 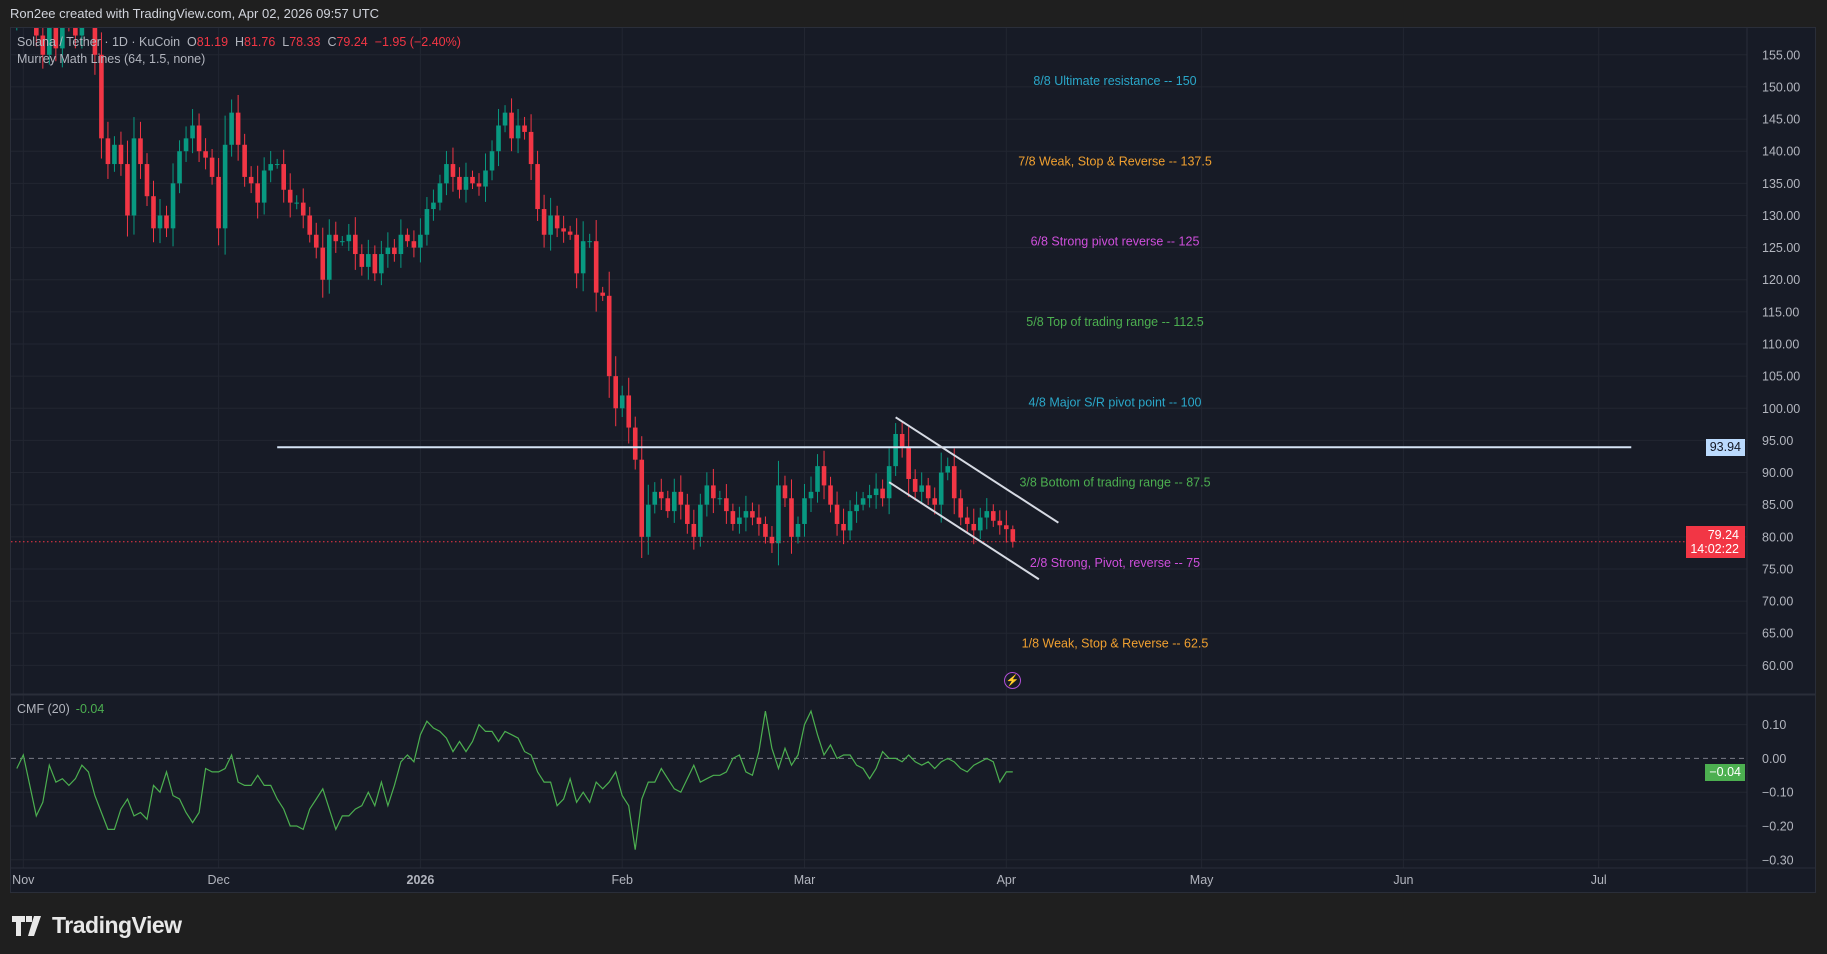 What do you see at coordinates (1781, 248) in the screenshot?
I see `price-tick-label: 125.00` at bounding box center [1781, 248].